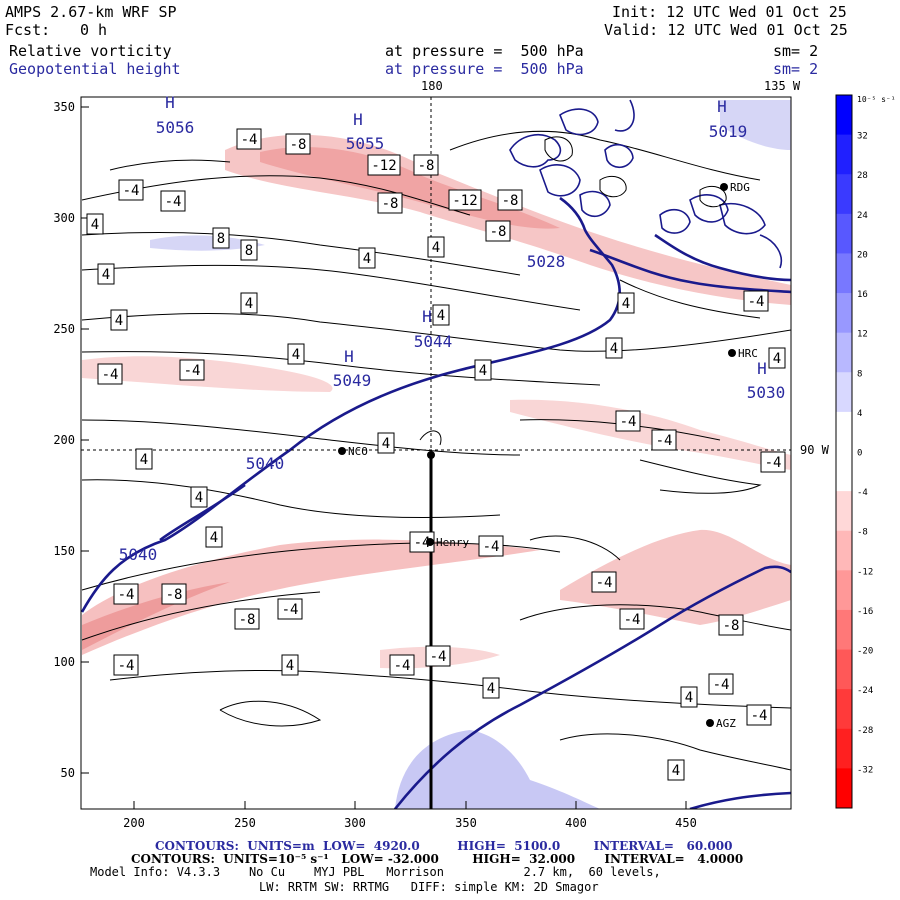 Image resolution: width=900 pixels, height=900 pixels. Describe the element at coordinates (796, 51) in the screenshot. I see `field1-smoothing: sm= 2` at that location.